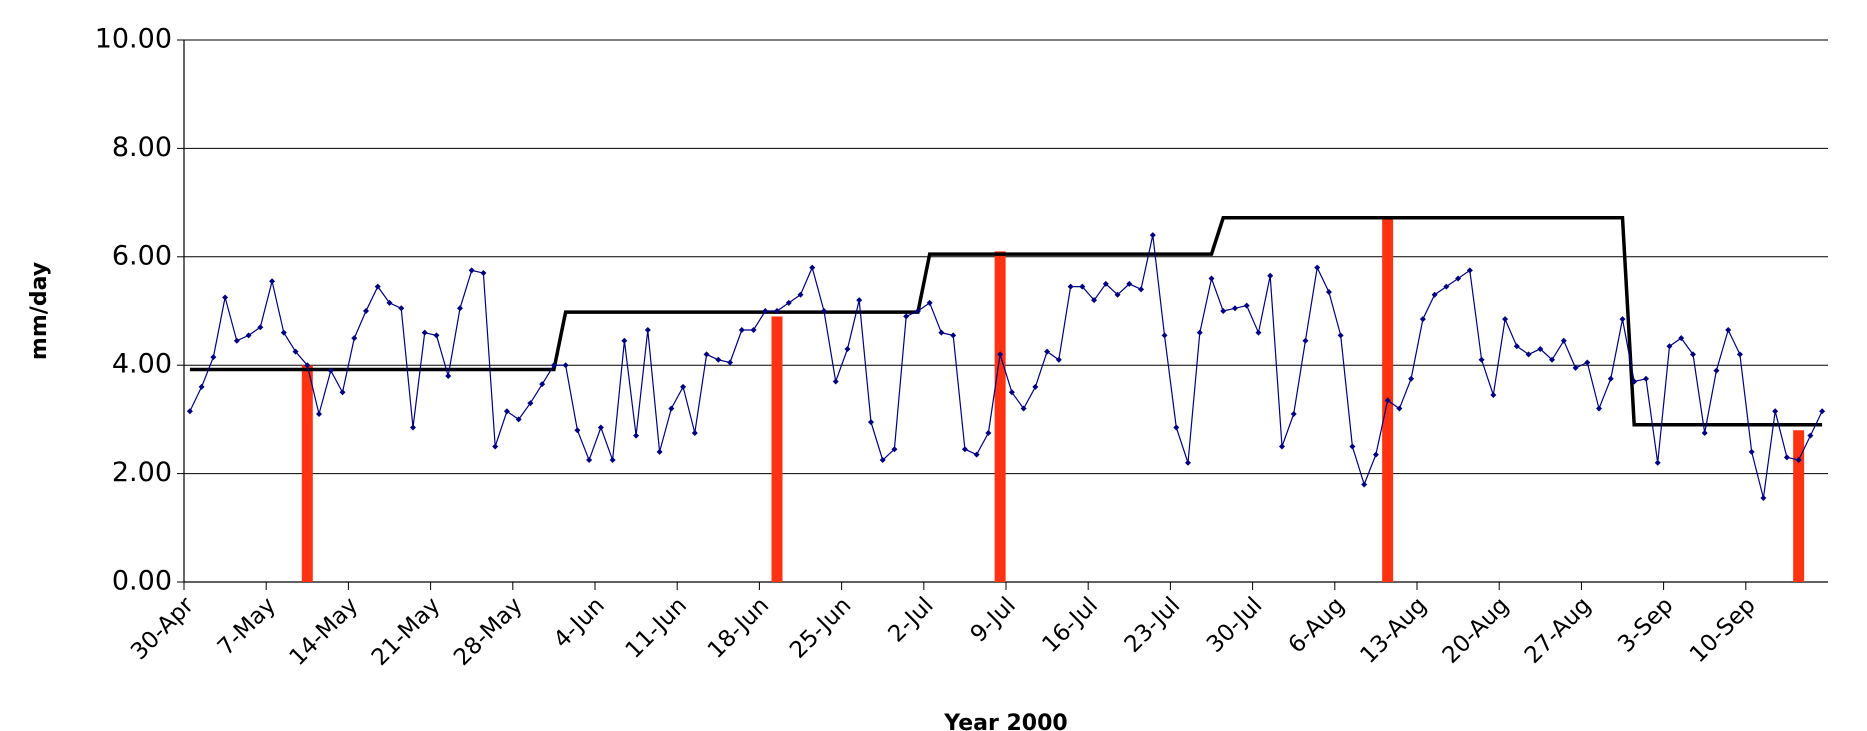  I want to click on y-tick-label: 0.00, so click(142, 581).